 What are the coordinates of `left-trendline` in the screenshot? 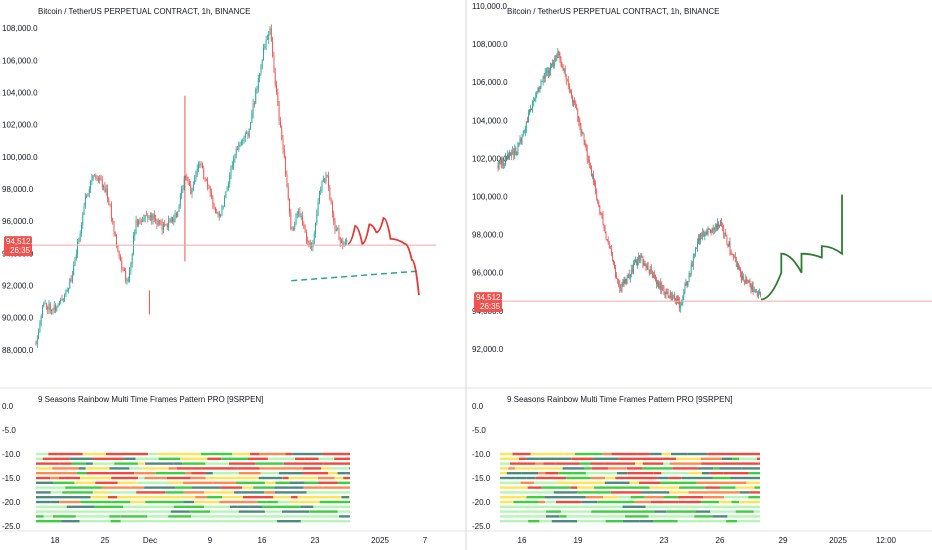 It's located at (355, 276).